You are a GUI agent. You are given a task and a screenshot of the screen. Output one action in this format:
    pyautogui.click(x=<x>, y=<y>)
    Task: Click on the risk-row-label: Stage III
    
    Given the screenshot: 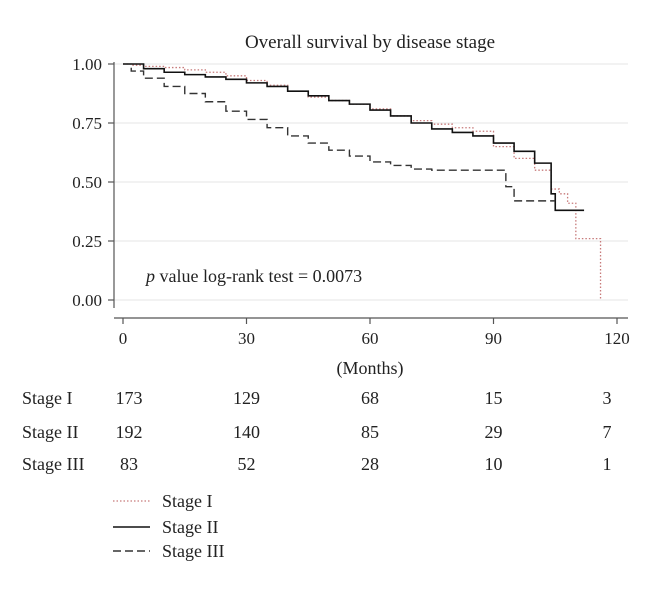 What is the action you would take?
    pyautogui.click(x=53, y=464)
    